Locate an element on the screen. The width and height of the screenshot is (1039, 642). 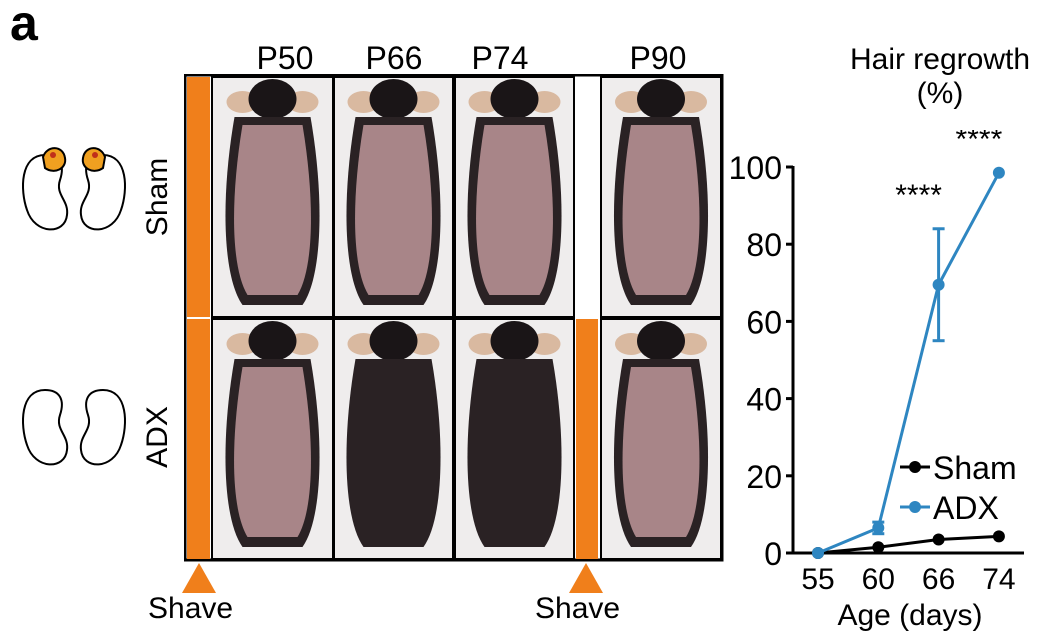
column-label-p50: P50 is located at coordinates (285, 58).